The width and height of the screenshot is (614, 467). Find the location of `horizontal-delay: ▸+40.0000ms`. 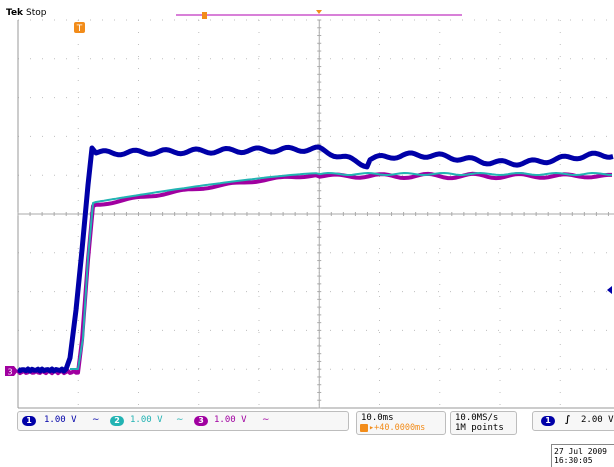

horizontal-delay: ▸+40.0000ms is located at coordinates (397, 428).